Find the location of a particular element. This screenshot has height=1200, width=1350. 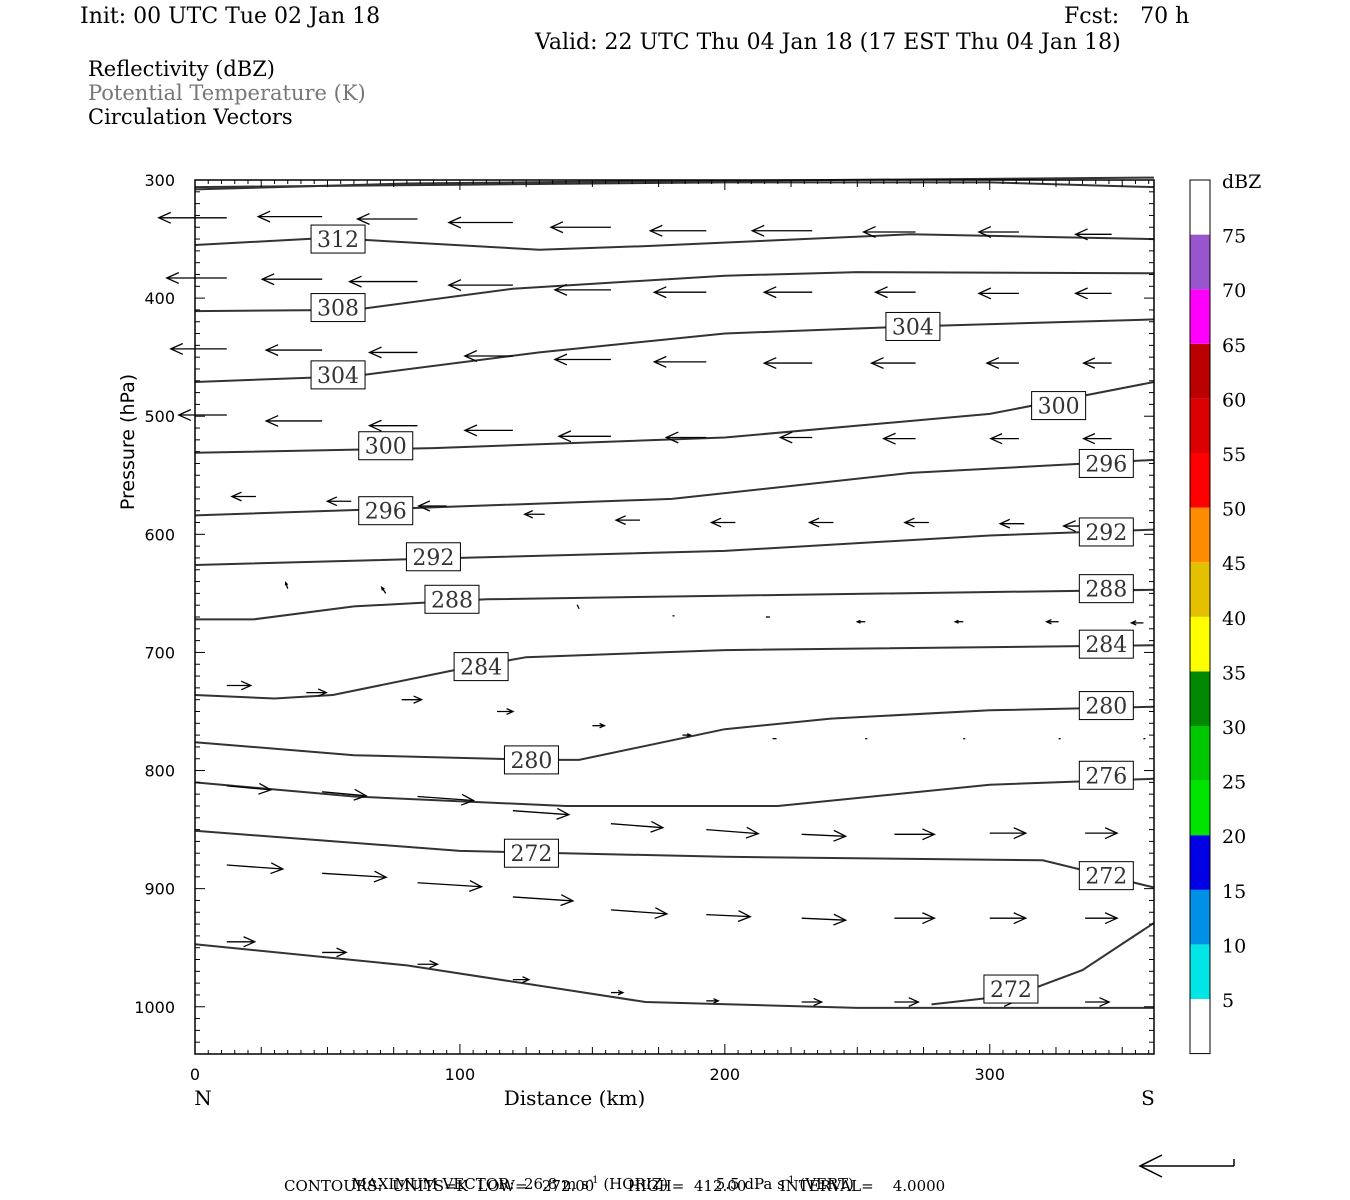

x-tick-label: 100 is located at coordinates (460, 1074).